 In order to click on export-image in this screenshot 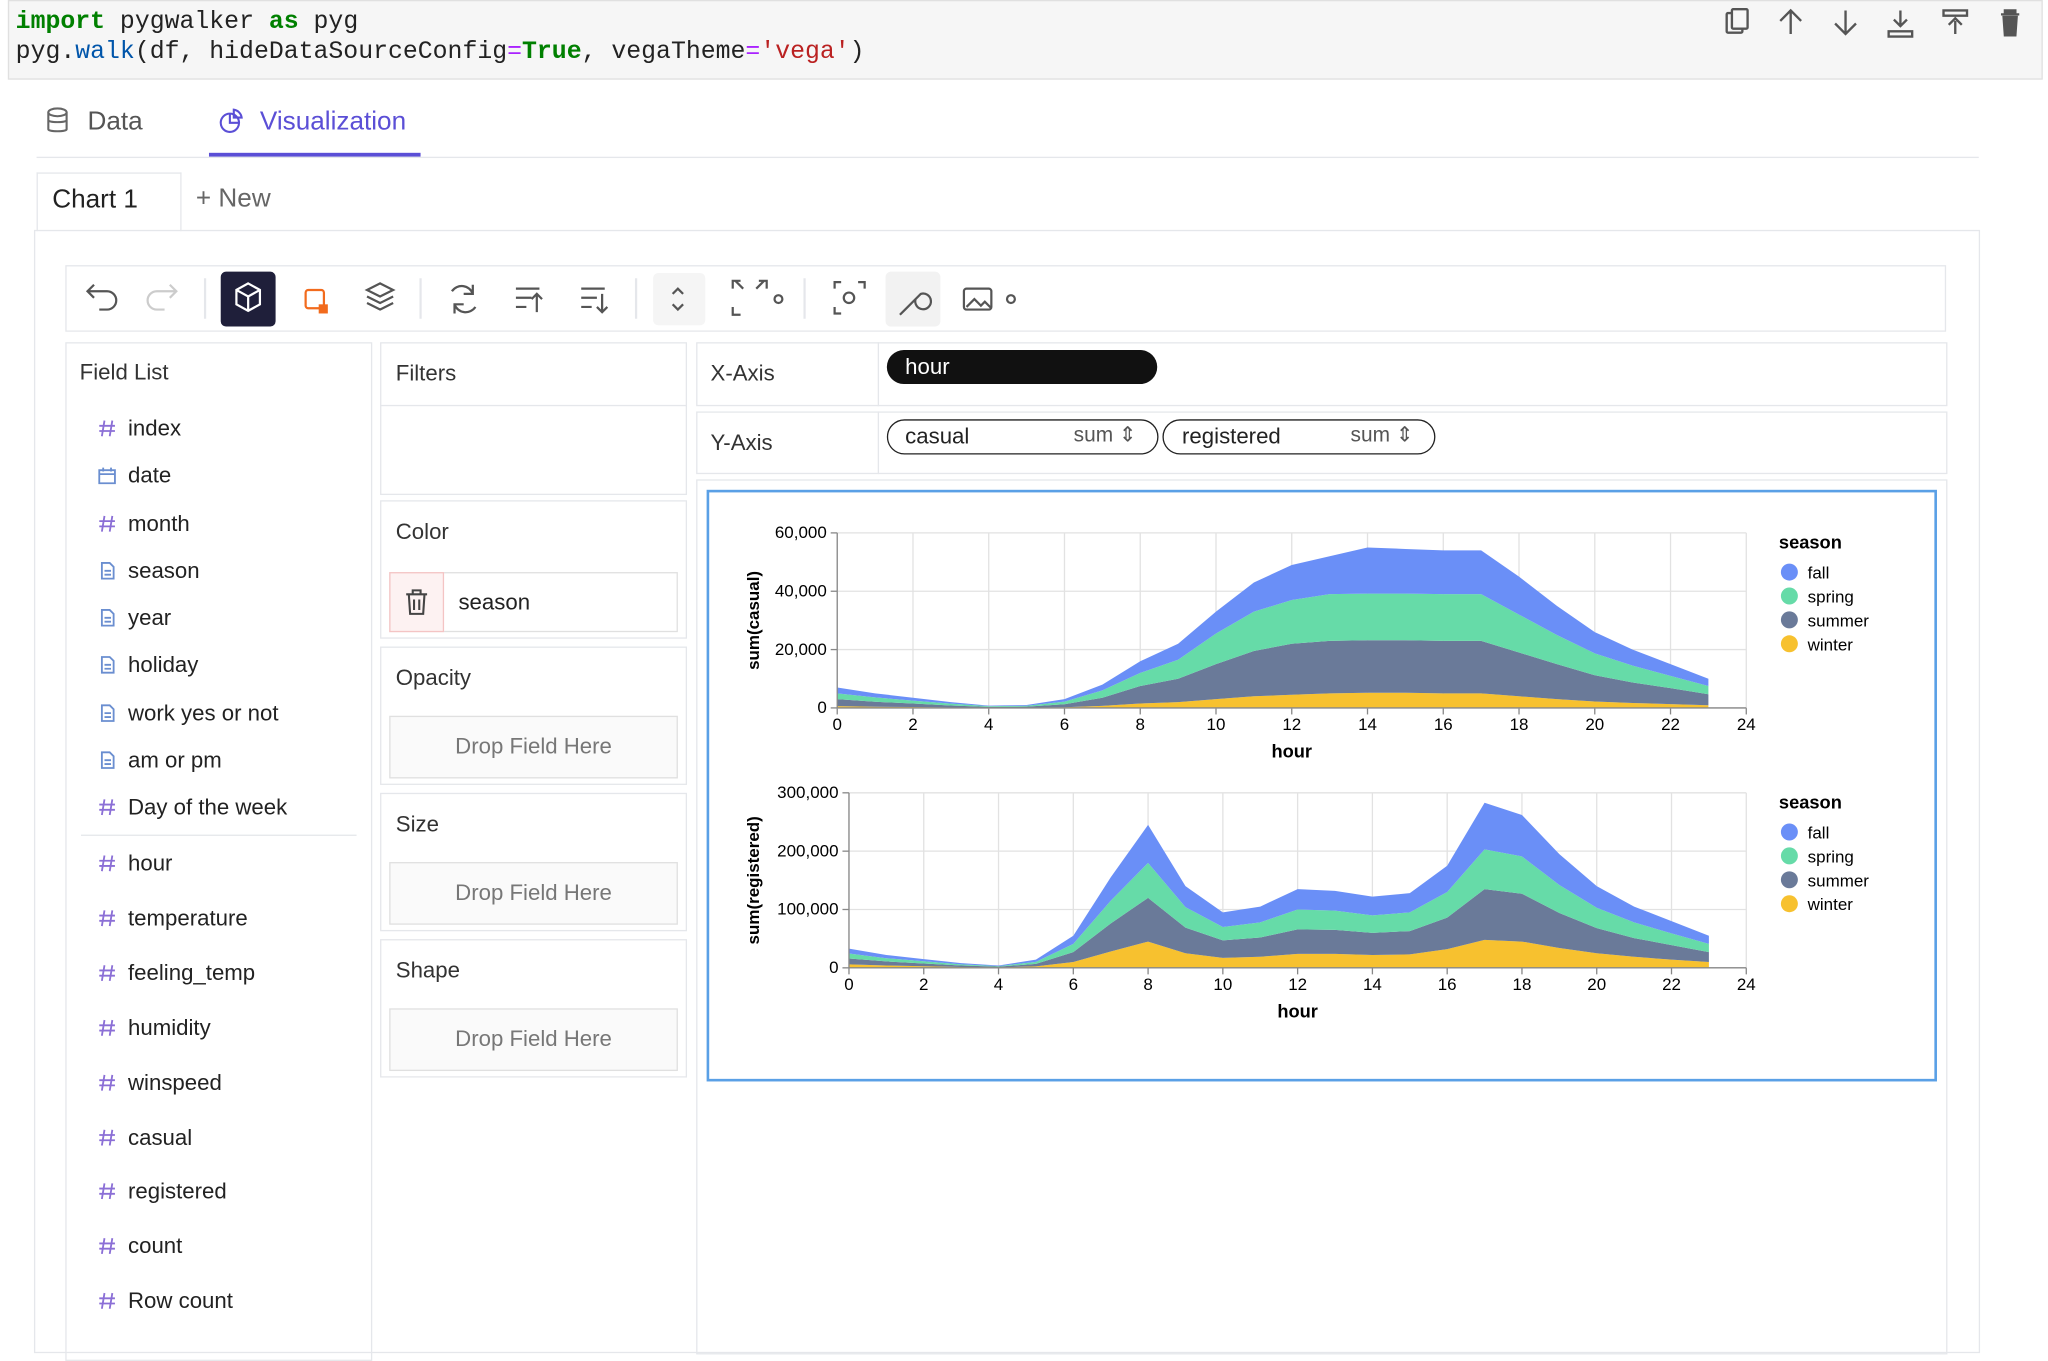, I will do `click(989, 299)`.